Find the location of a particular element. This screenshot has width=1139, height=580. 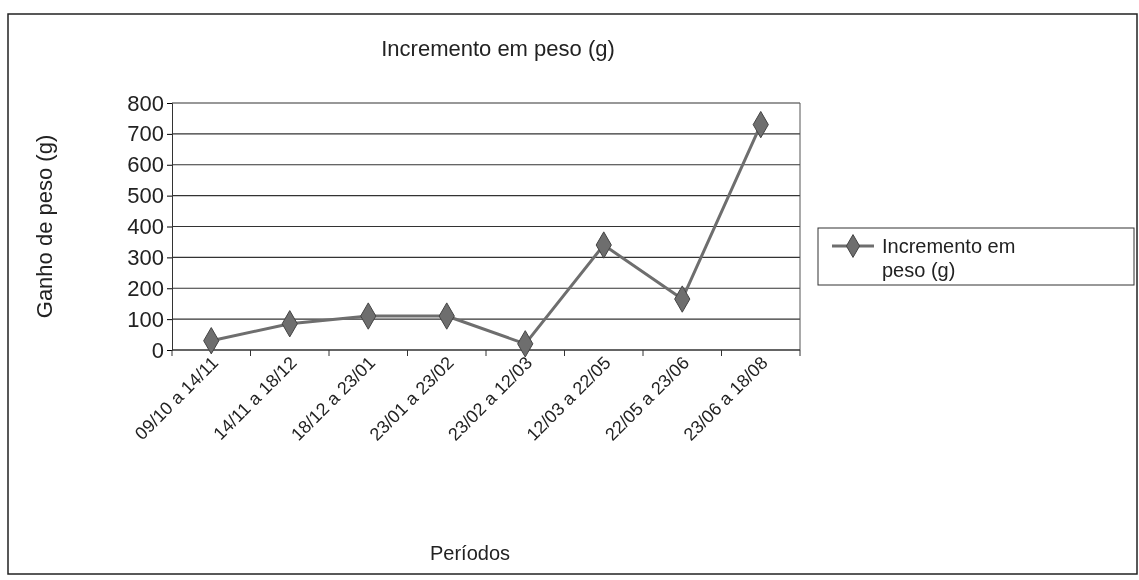

y-tick-label: 600 is located at coordinates (145, 165).